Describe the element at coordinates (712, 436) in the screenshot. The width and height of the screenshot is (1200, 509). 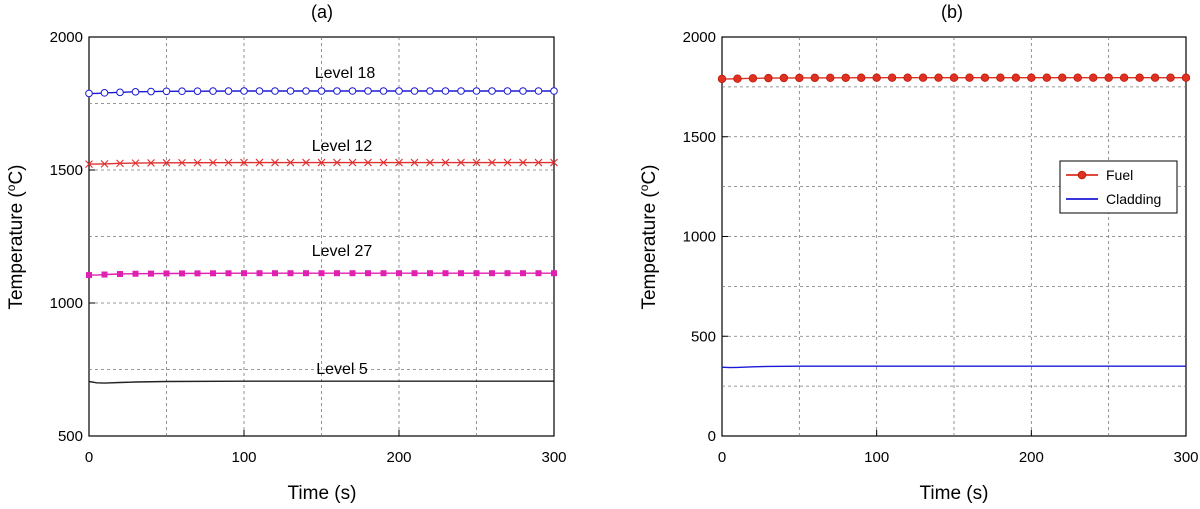
I see `y-tick-label: 0` at that location.